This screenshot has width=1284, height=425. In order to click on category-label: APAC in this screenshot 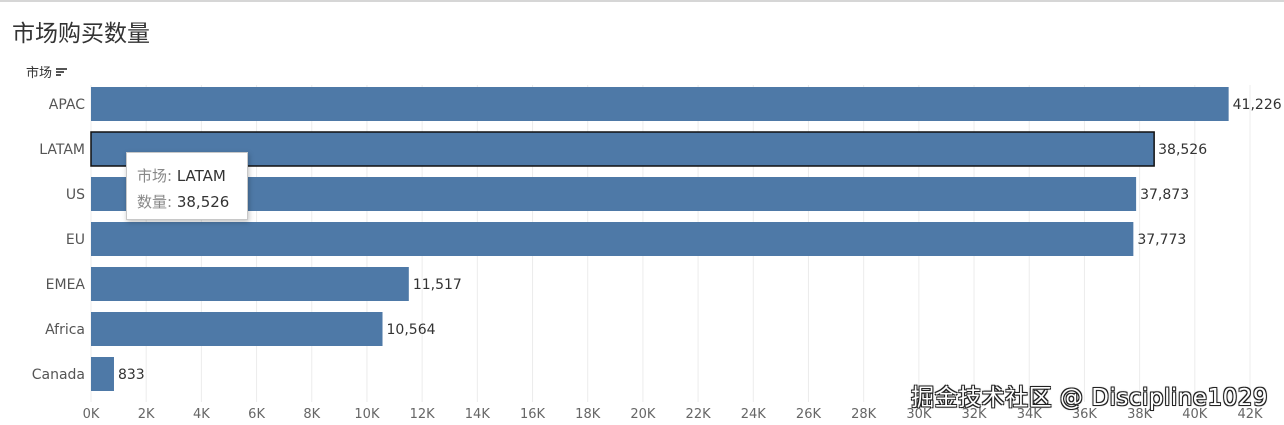, I will do `click(67, 105)`.